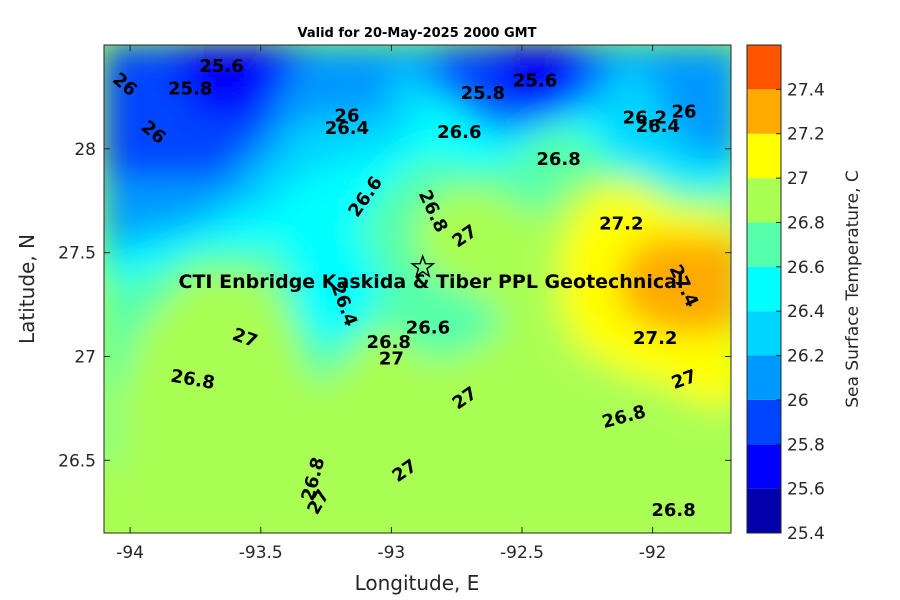 The height and width of the screenshot is (600, 900). What do you see at coordinates (190, 89) in the screenshot?
I see `contour-label: 25.8` at bounding box center [190, 89].